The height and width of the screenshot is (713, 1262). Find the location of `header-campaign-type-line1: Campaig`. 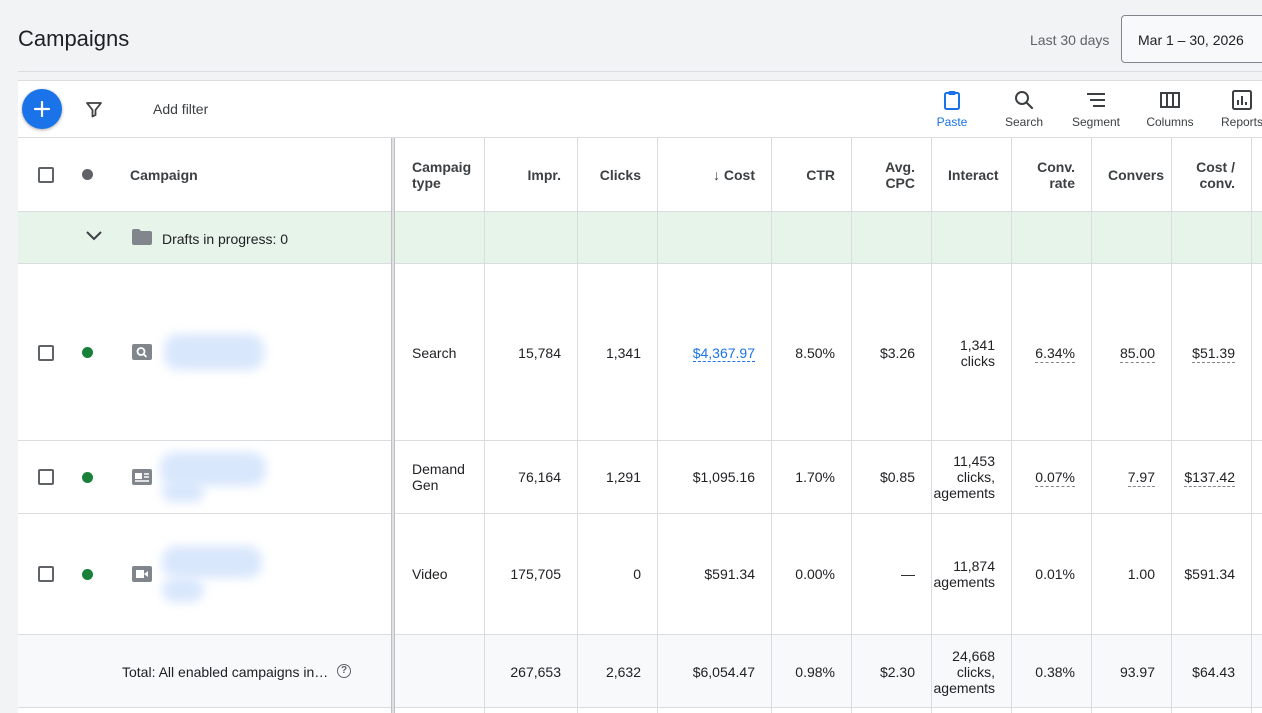

header-campaign-type-line1: Campaig is located at coordinates (442, 167).